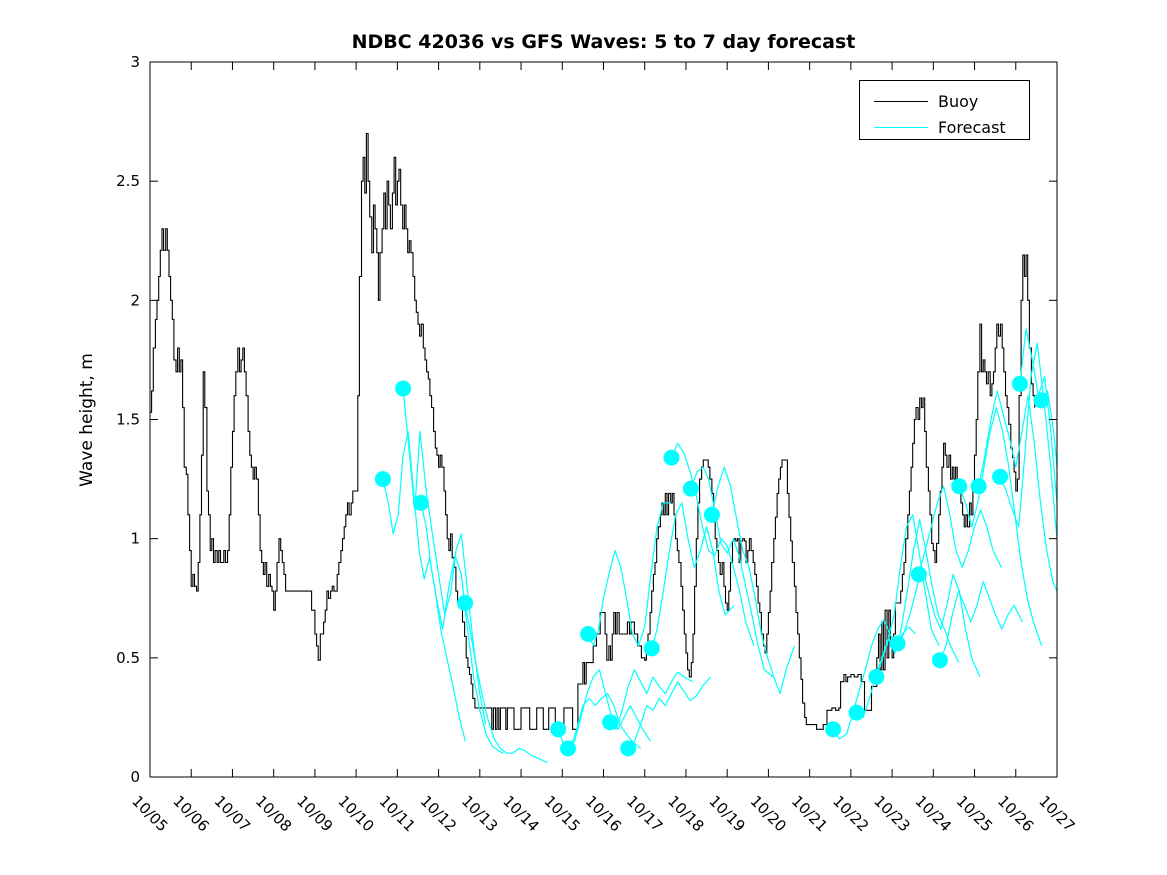  I want to click on legend-row-buoy: Buoy, so click(944, 101).